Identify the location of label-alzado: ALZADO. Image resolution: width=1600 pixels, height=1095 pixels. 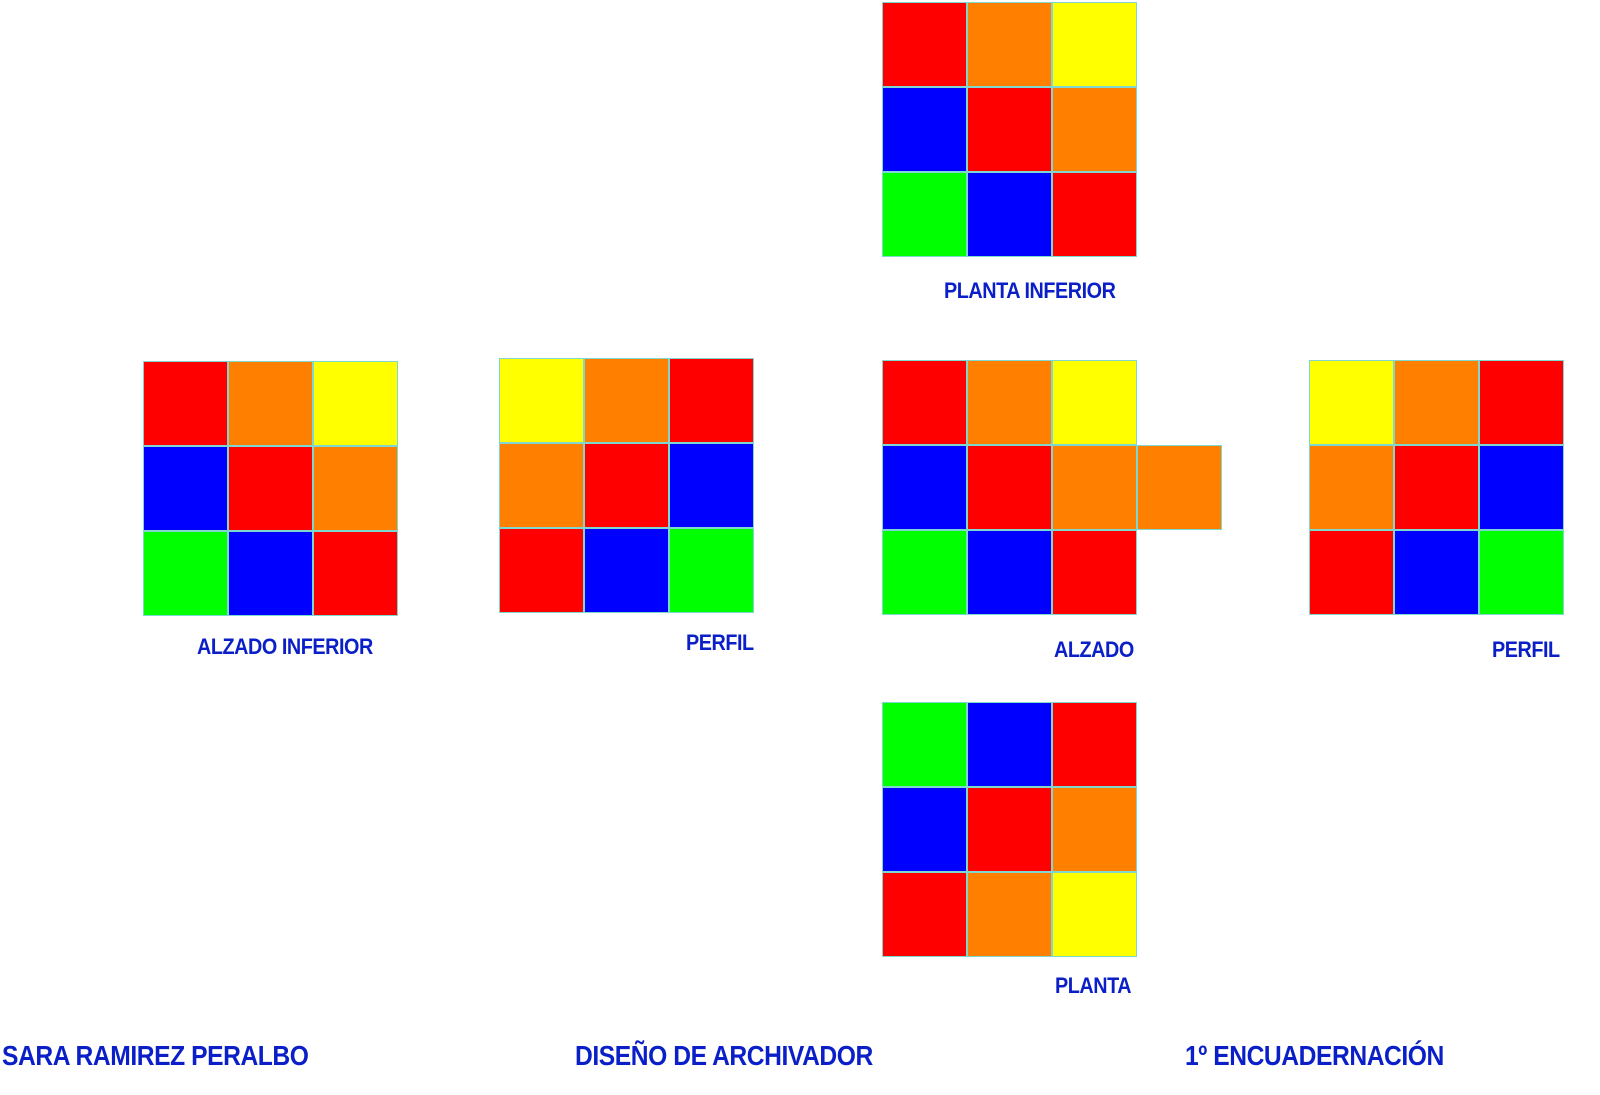
(1094, 649).